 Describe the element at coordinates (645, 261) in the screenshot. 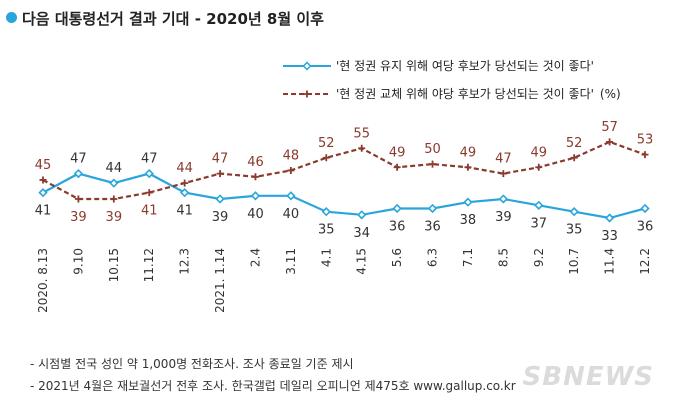

I see `x-tick-label: 12.2` at that location.